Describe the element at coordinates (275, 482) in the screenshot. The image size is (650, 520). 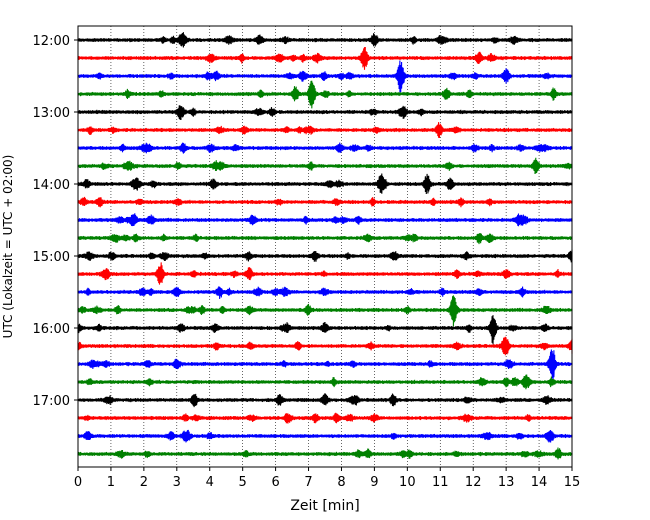
I see `x-tick-label: 6` at that location.